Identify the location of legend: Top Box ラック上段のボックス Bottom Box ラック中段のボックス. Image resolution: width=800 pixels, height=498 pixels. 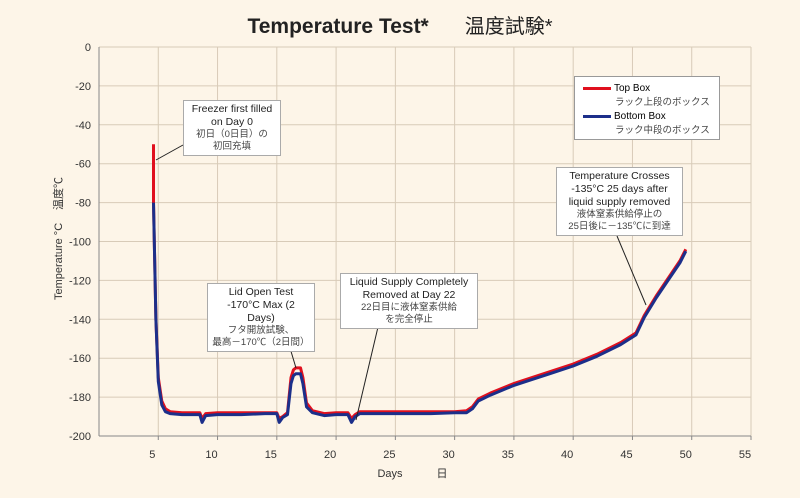
(647, 108).